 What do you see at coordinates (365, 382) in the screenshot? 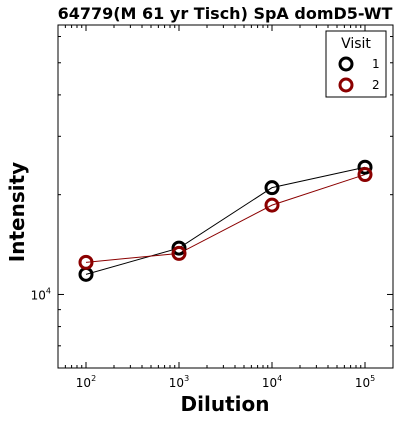
I see `x-tick-label: 10⁵` at bounding box center [365, 382].